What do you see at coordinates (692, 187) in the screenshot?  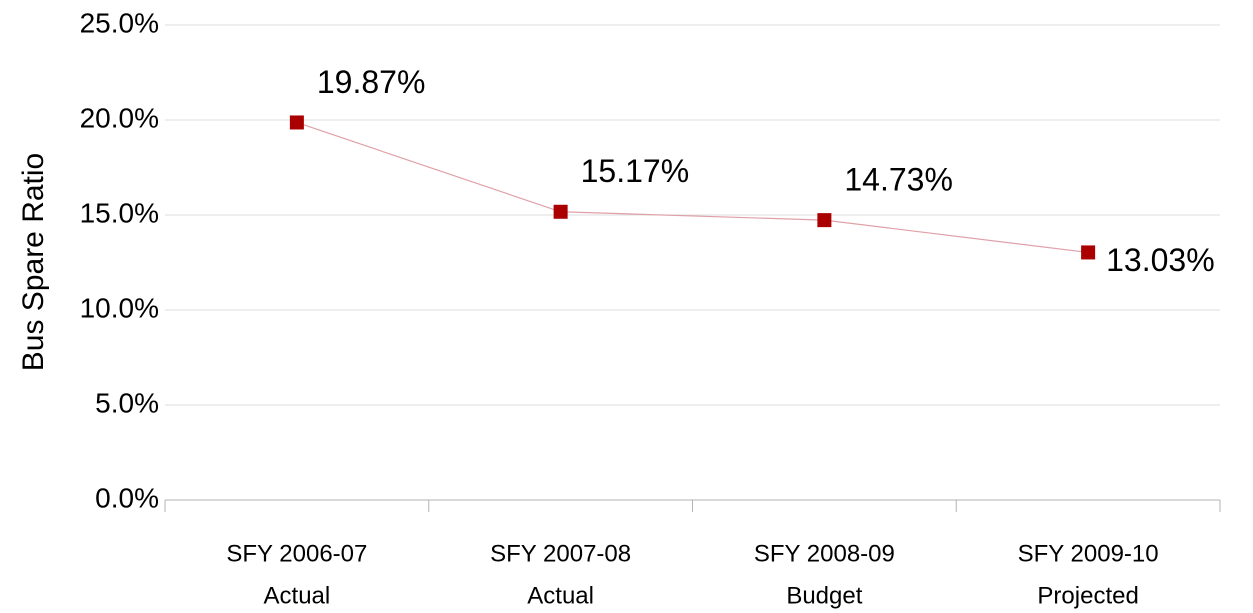 I see `series-line` at bounding box center [692, 187].